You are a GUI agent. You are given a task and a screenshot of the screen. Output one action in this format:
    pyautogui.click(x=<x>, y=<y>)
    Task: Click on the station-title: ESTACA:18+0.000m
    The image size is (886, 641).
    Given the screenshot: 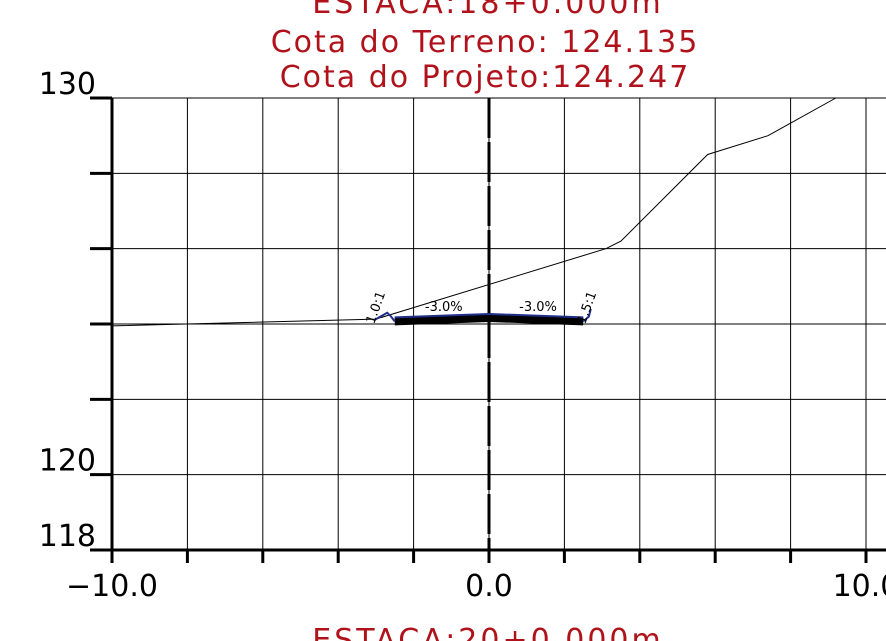 What is the action you would take?
    pyautogui.click(x=487, y=10)
    